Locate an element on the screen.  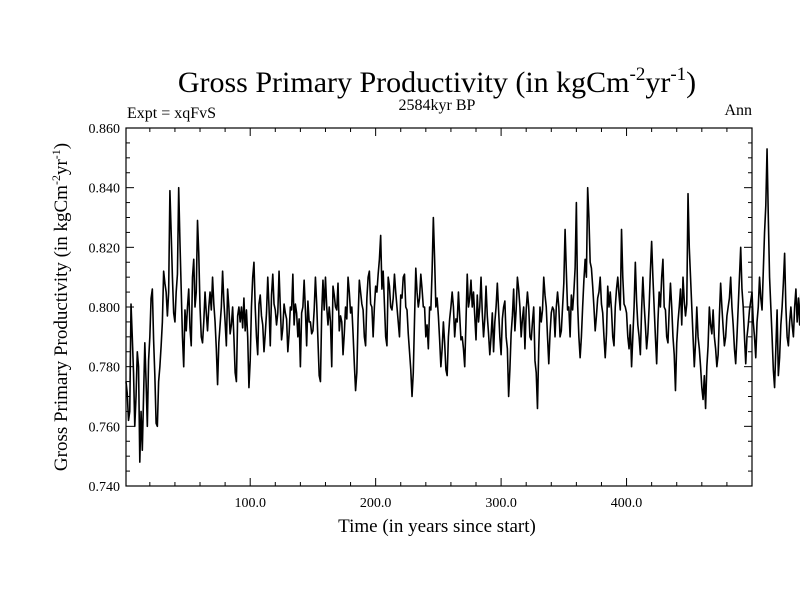
x-tick-label: 100.0 is located at coordinates (250, 503).